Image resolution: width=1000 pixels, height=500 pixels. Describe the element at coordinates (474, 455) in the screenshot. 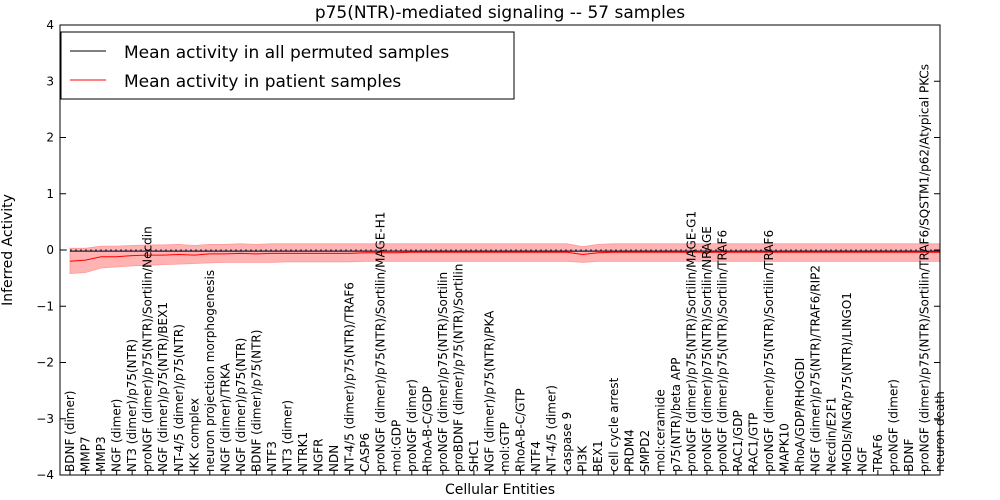

I see `x-tick-label: SHC1` at that location.